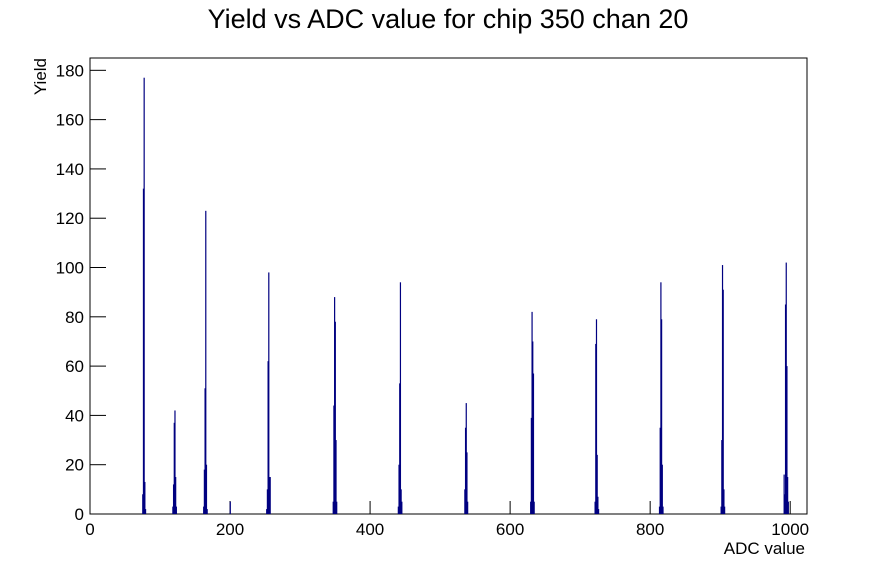 The height and width of the screenshot is (572, 896). What do you see at coordinates (70, 70) in the screenshot?
I see `y-tick-label: 180` at bounding box center [70, 70].